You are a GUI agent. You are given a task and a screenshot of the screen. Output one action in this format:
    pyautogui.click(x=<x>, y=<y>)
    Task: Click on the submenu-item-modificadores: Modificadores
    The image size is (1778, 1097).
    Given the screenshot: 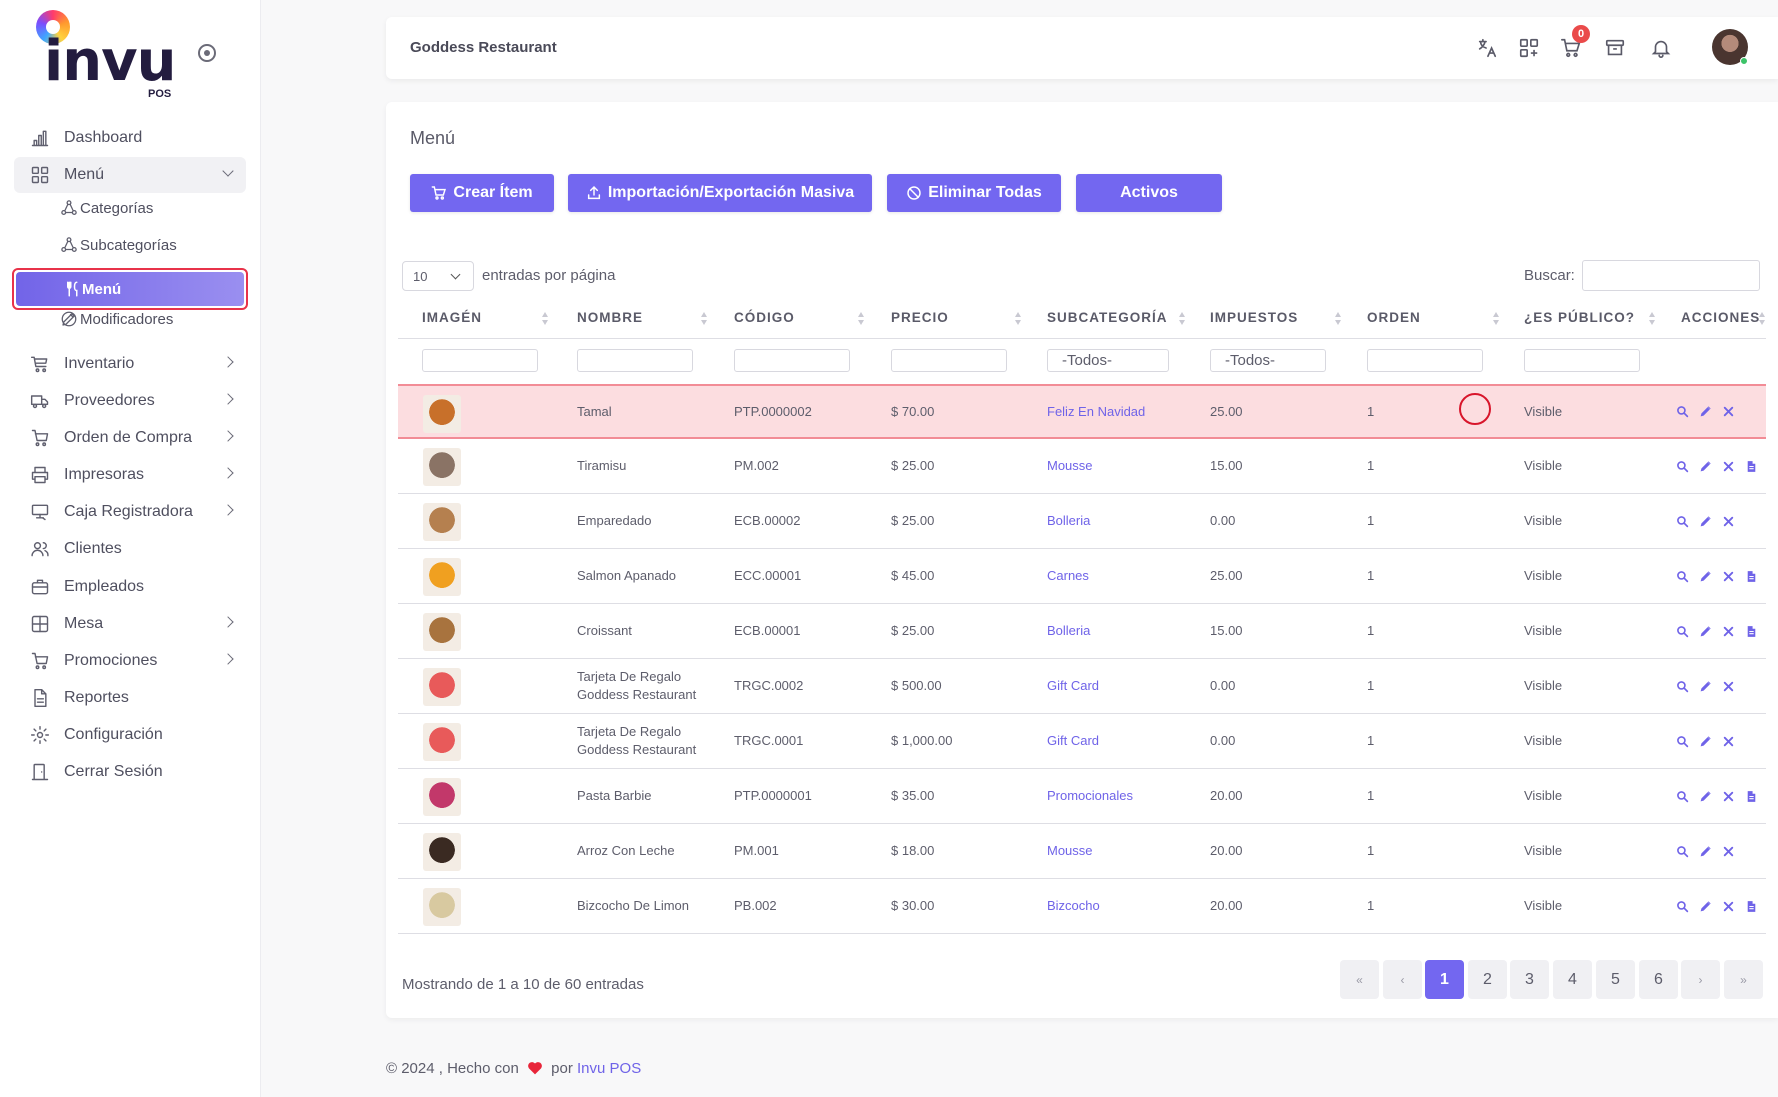 What is the action you would take?
    pyautogui.click(x=116, y=319)
    